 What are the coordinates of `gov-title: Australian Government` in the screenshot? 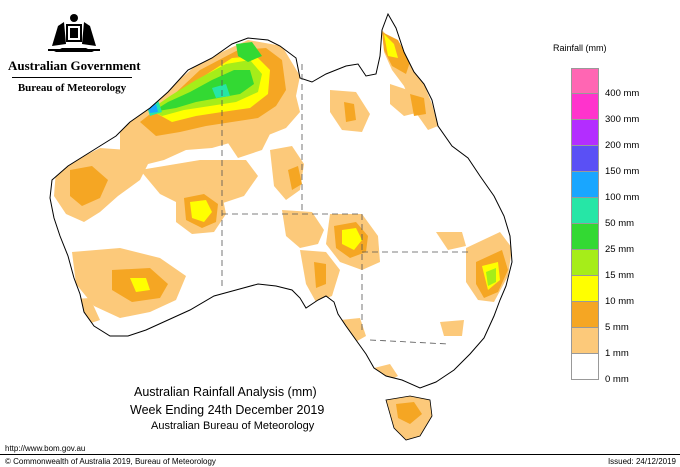 It's located at (74, 65).